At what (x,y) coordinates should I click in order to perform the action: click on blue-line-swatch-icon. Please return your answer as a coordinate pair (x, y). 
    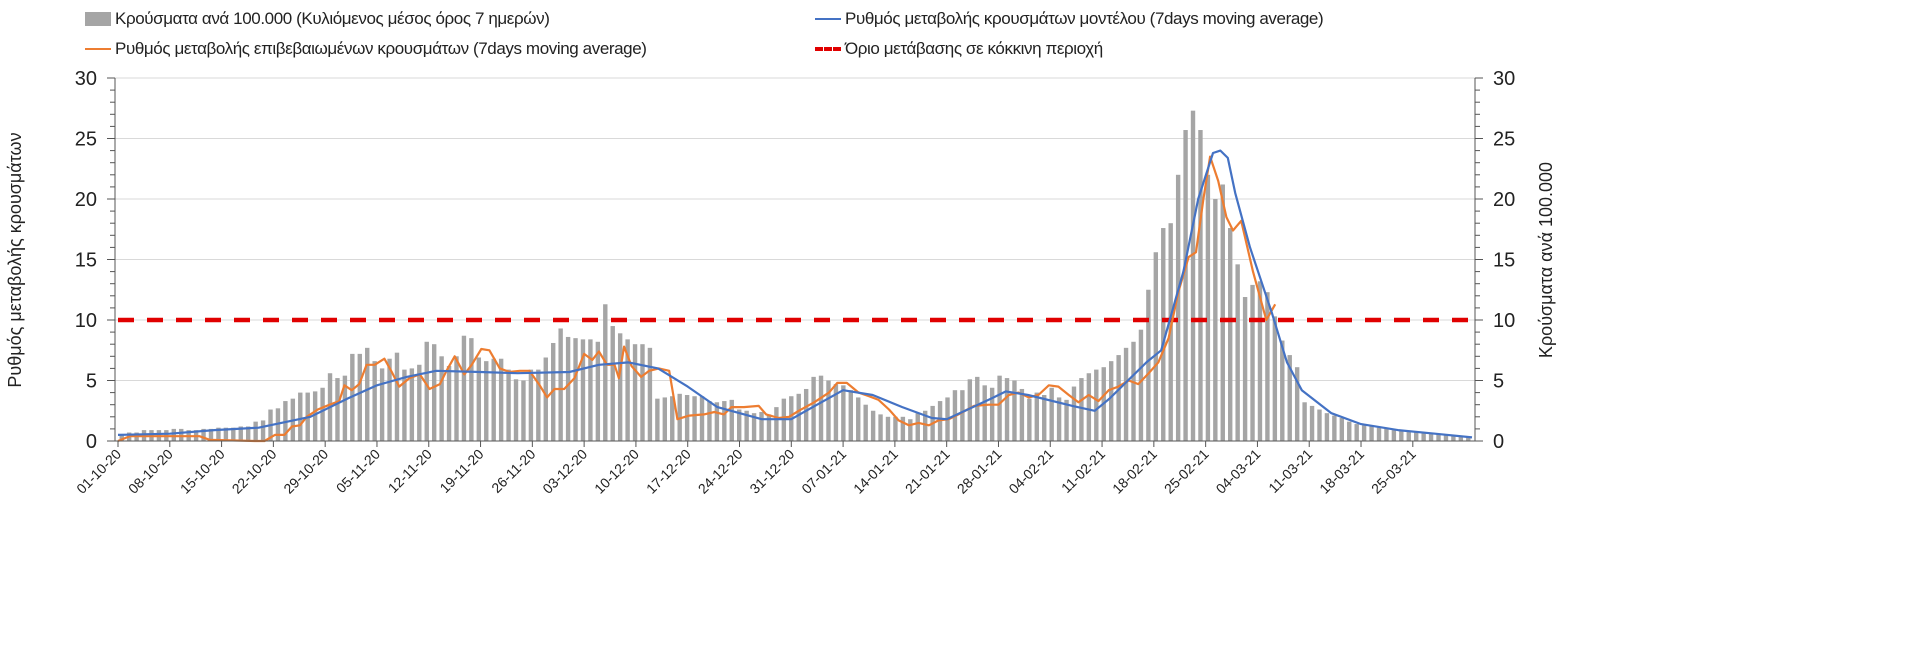
    Looking at the image, I should click on (828, 19).